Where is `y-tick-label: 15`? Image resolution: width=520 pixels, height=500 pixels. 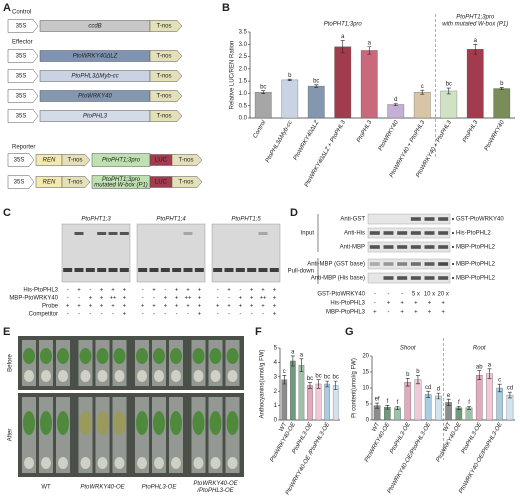 y-tick-label: 15 is located at coordinates (365, 373).